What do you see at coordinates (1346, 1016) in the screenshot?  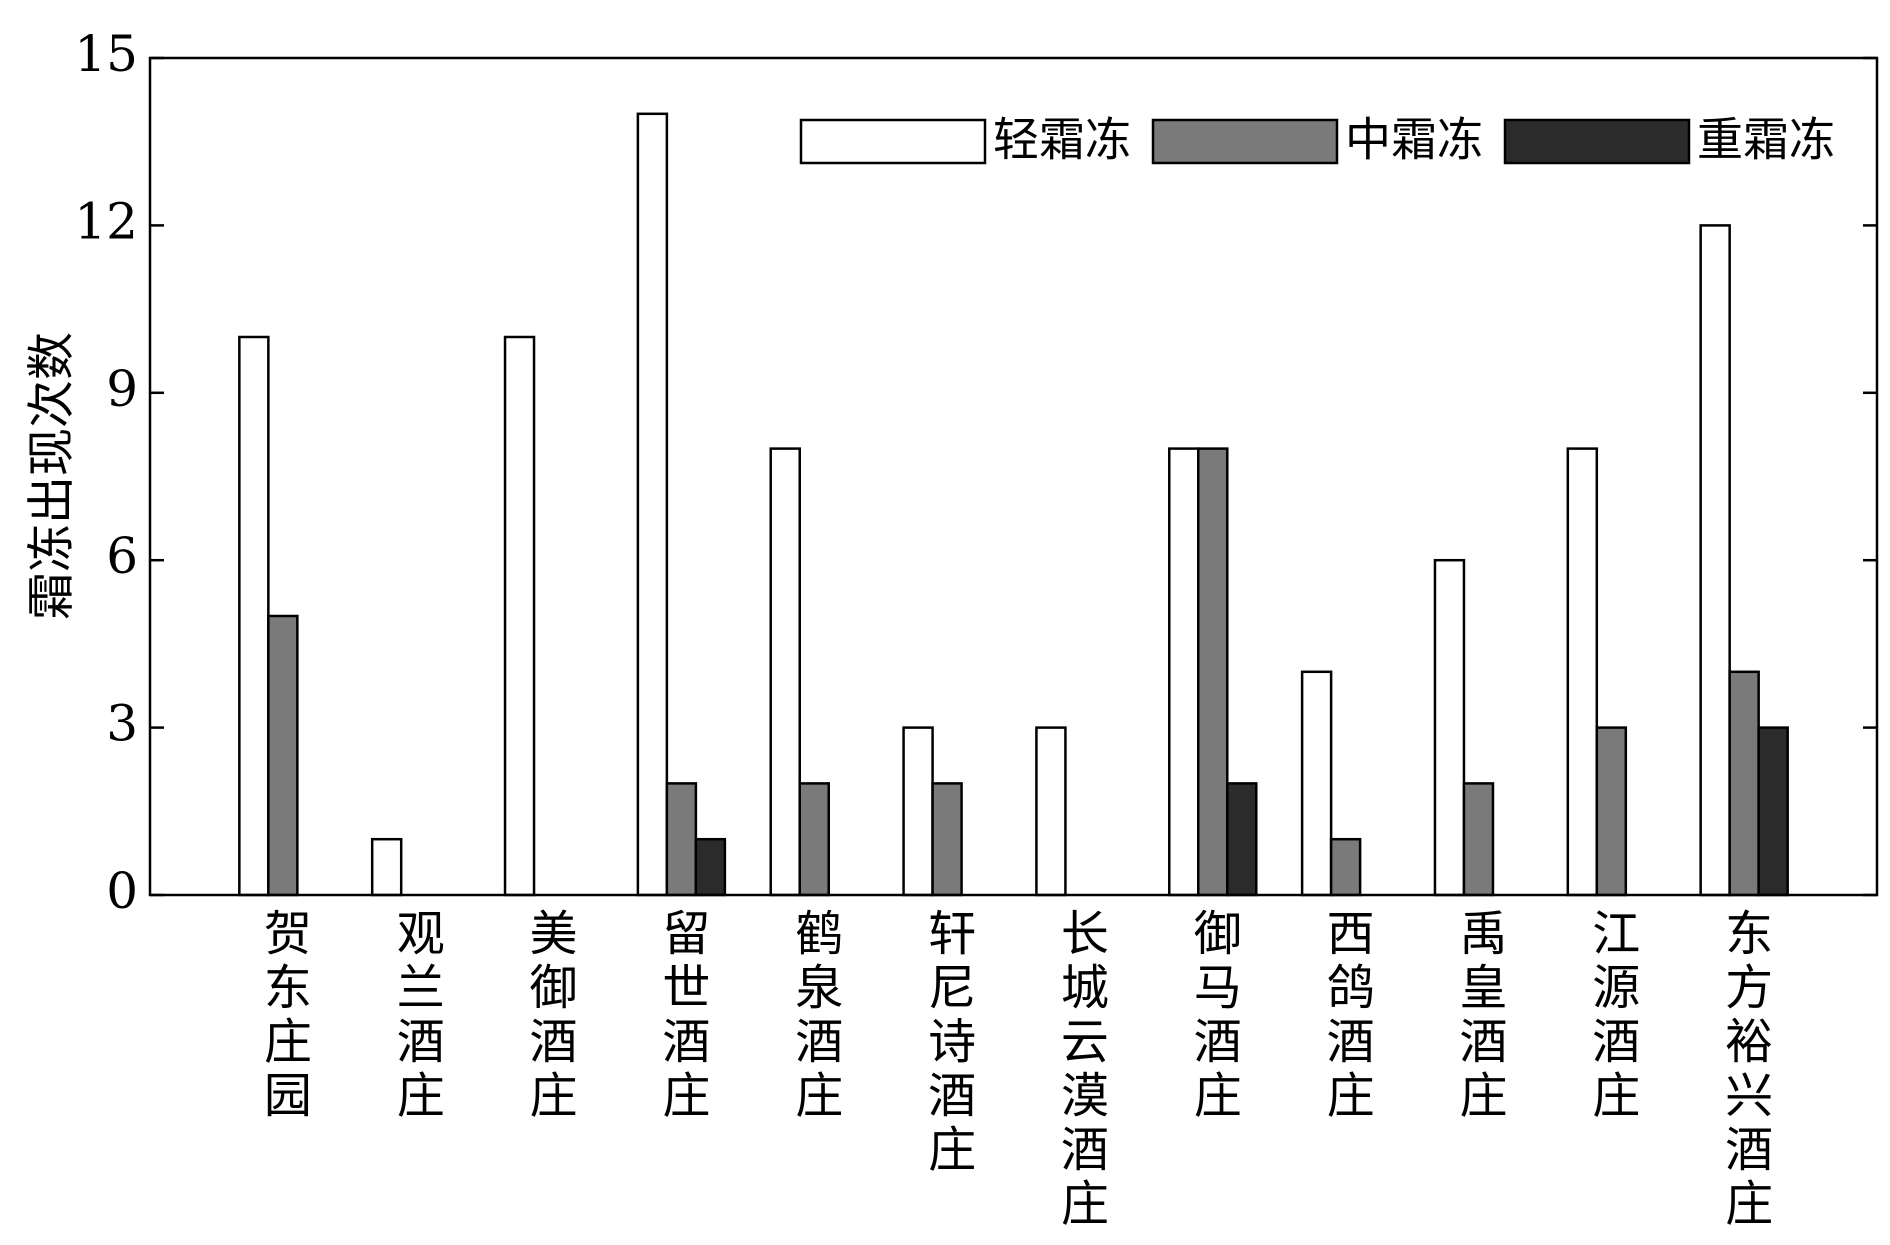 I see `x-tick-label: 西鸽酒庄` at bounding box center [1346, 1016].